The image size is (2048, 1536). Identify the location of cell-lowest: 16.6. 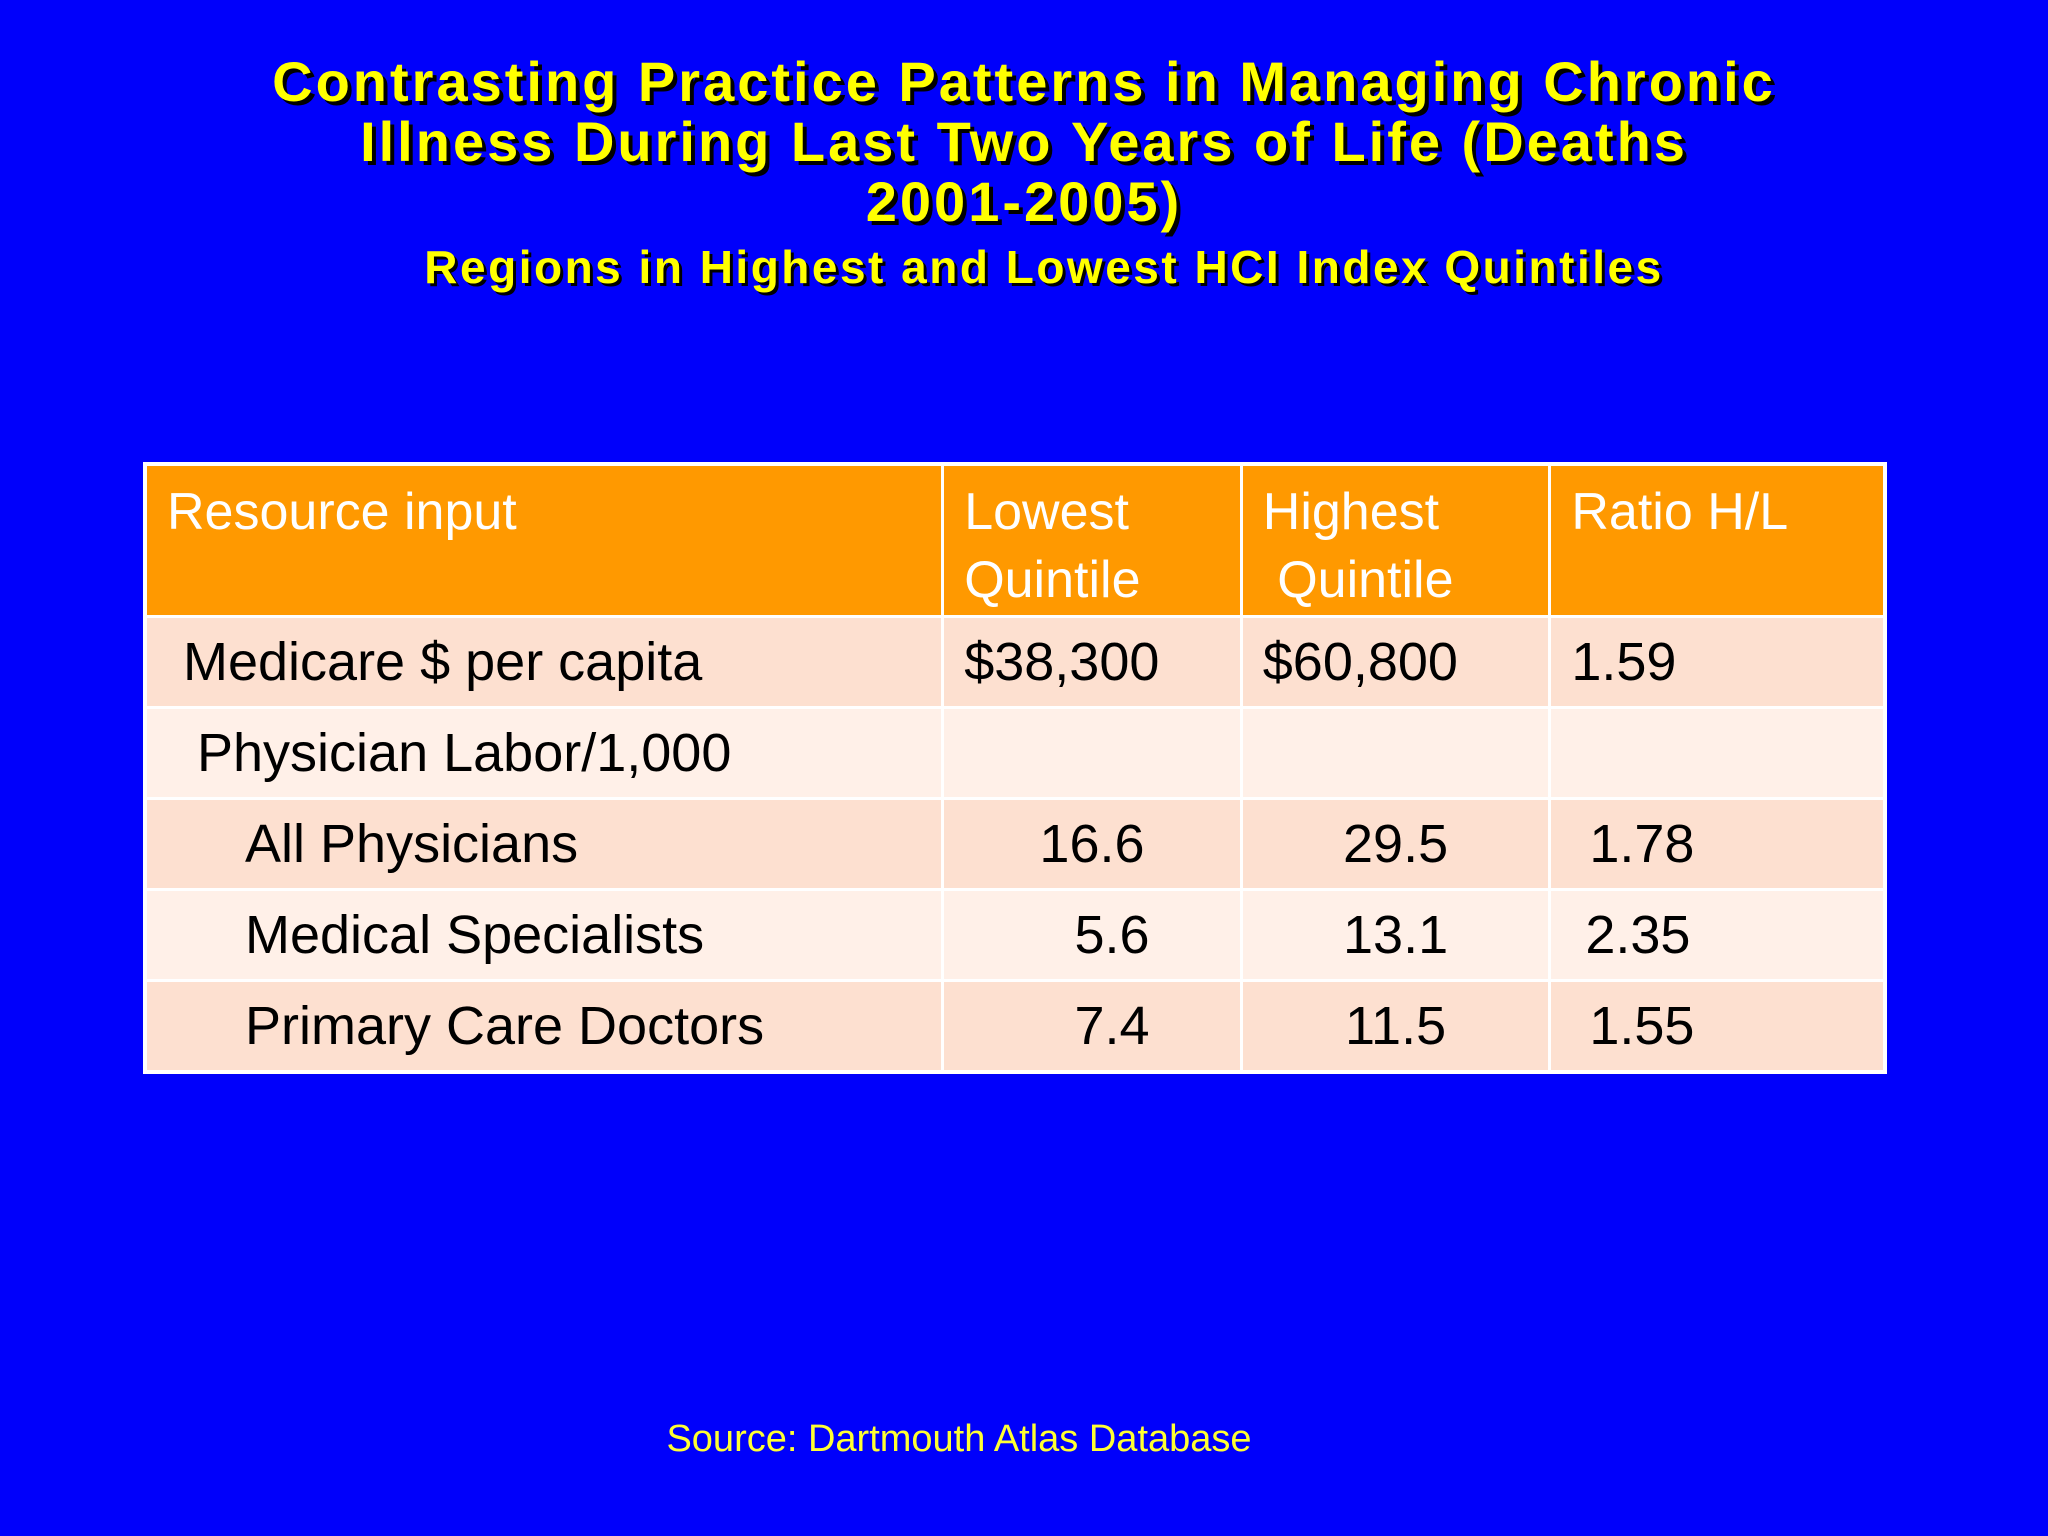
(1092, 843).